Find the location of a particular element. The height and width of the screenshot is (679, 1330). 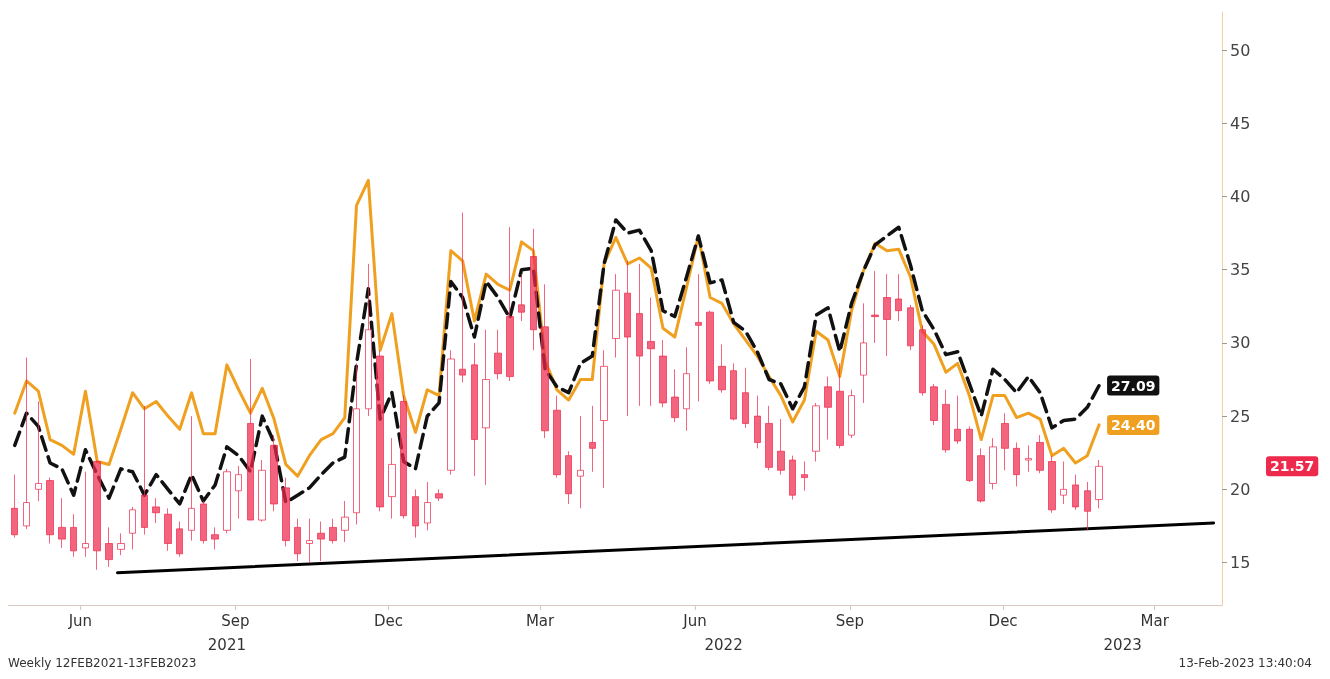

y-tick-label: 15 is located at coordinates (1240, 563).